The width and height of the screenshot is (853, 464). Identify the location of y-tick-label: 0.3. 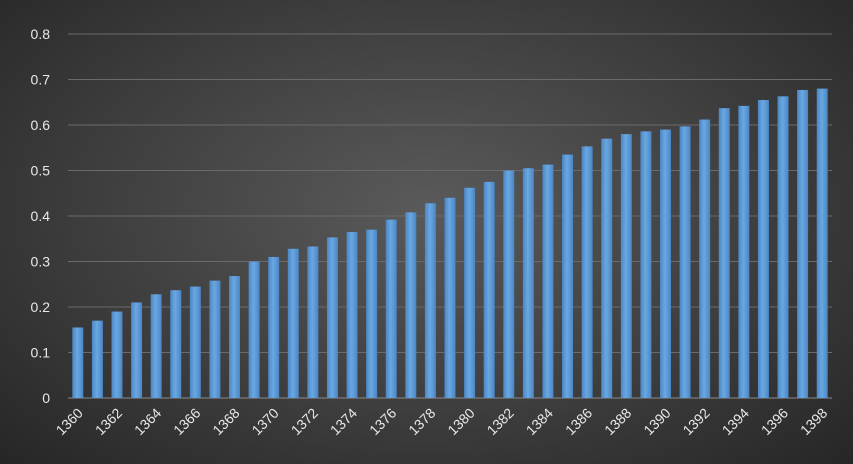
(41, 262).